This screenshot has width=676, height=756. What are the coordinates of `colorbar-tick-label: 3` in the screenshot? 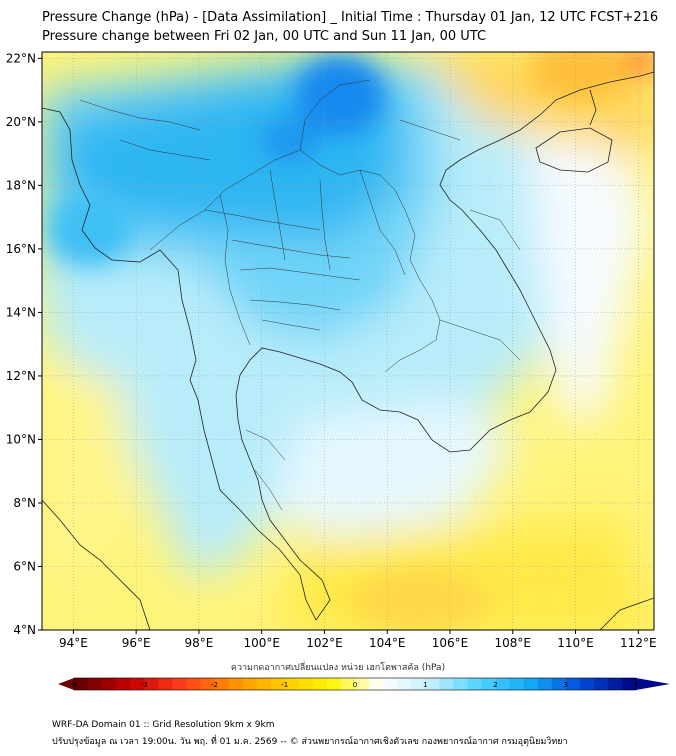 It's located at (566, 685).